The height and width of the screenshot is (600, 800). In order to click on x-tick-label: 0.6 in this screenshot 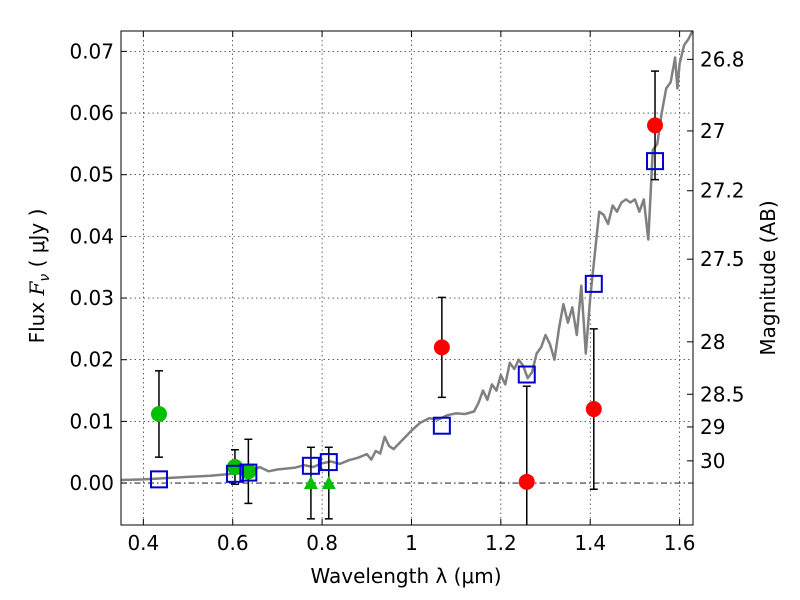, I will do `click(233, 543)`.